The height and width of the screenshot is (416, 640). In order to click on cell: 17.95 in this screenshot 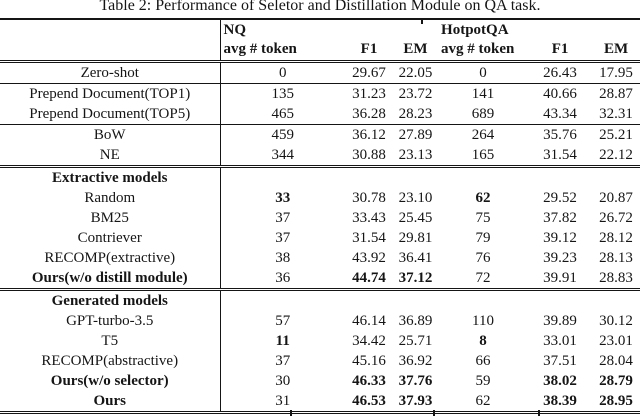, I will do `click(616, 73)`.